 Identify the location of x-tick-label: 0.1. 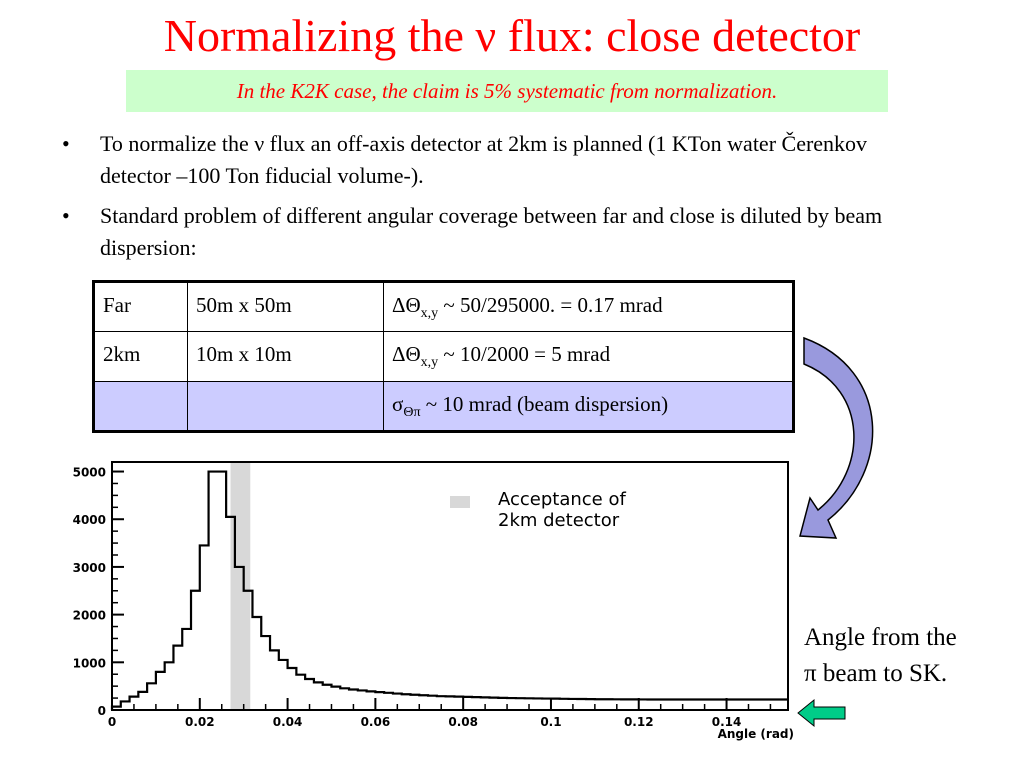
(550, 722).